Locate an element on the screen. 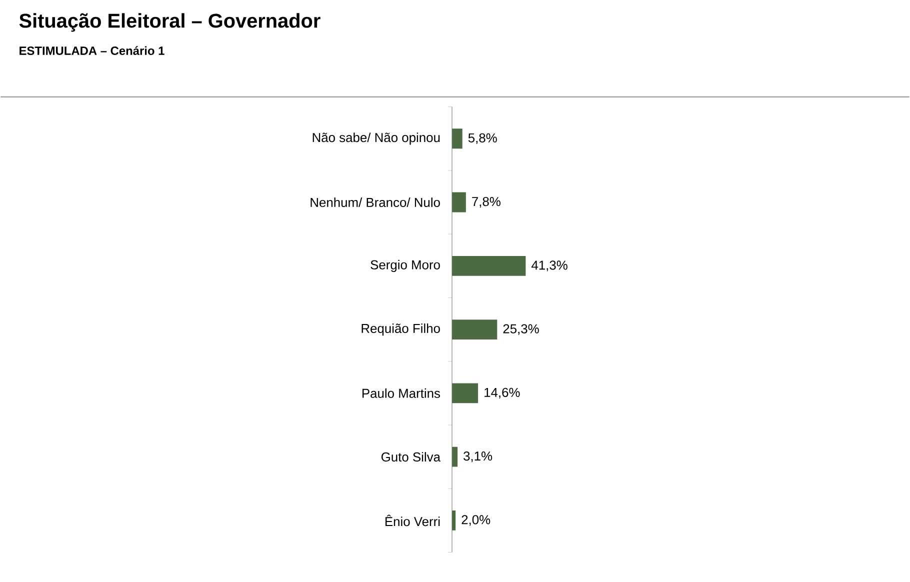  y-tick-label: Guto Silva is located at coordinates (410, 457).